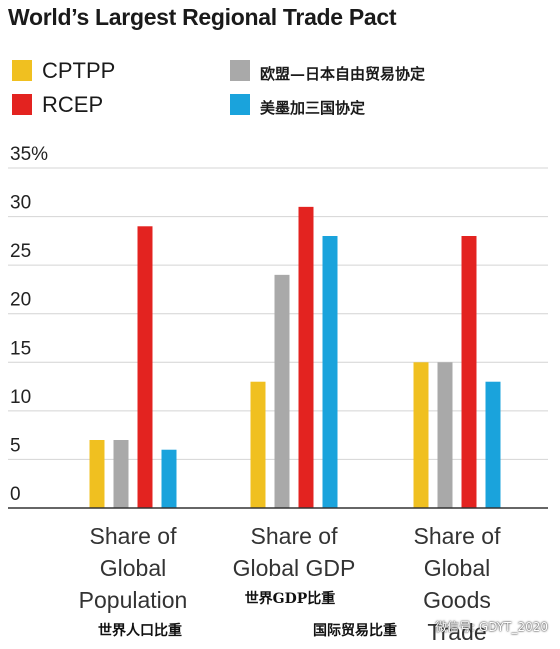  What do you see at coordinates (240, 70) in the screenshot?
I see `legend-swatch-eu-japan` at bounding box center [240, 70].